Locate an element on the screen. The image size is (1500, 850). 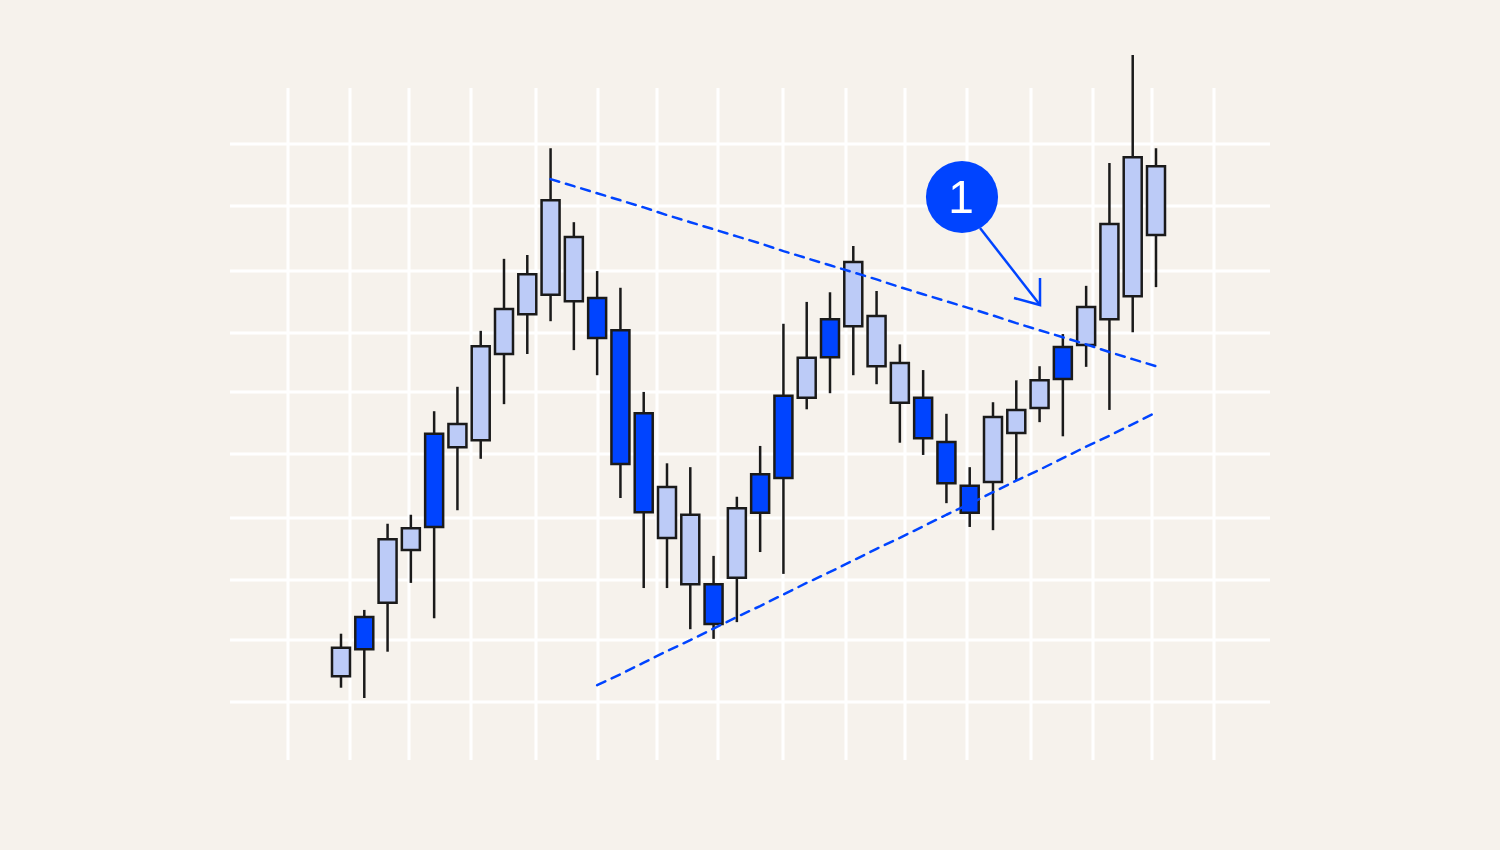
annotation: 1 is located at coordinates (961, 197).